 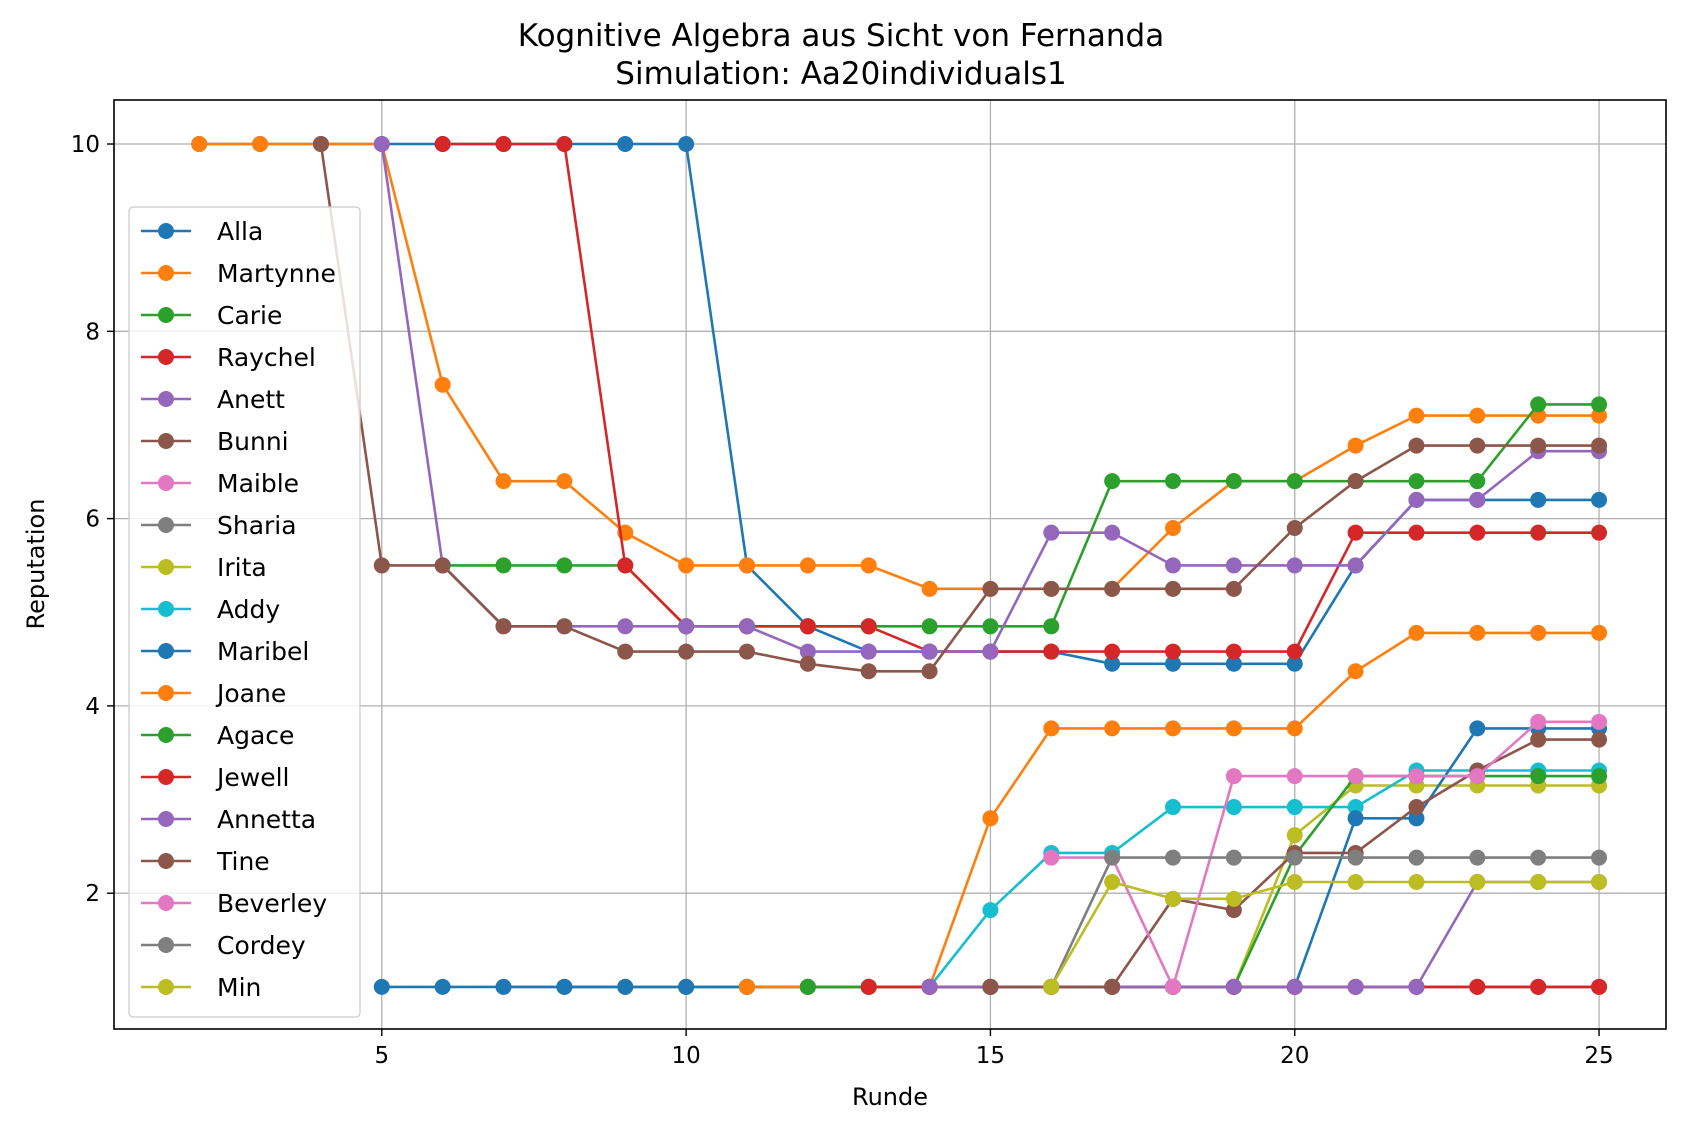 What do you see at coordinates (166, 441) in the screenshot?
I see `legend-swatch-marker-bunni` at bounding box center [166, 441].